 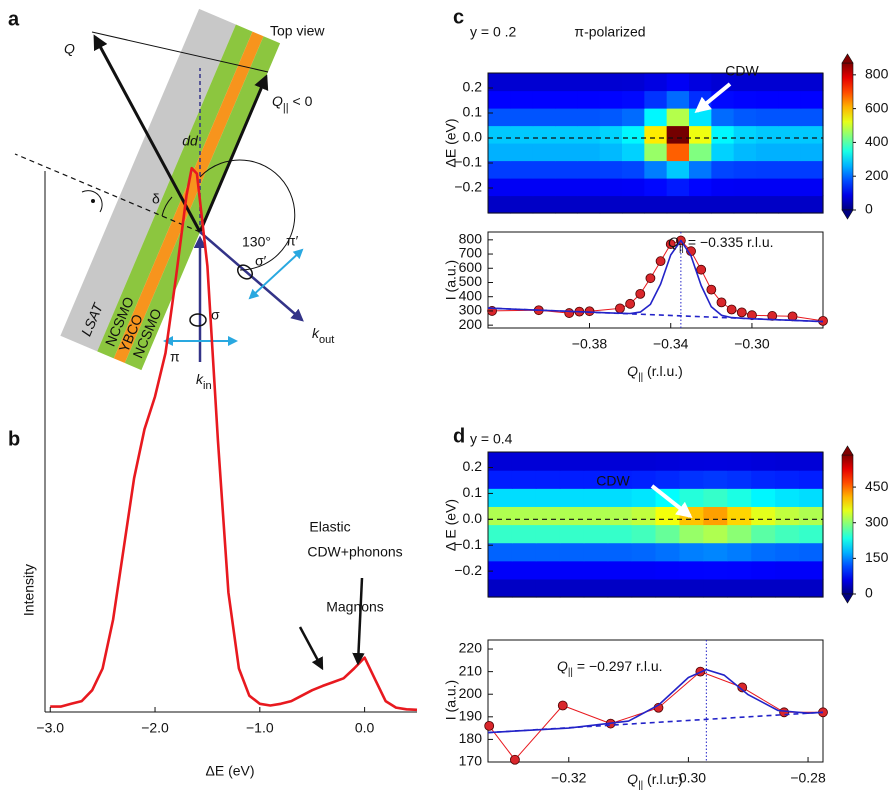 I want to click on annotation: Q|| = −0.297 r.l.u., so click(x=610, y=668).